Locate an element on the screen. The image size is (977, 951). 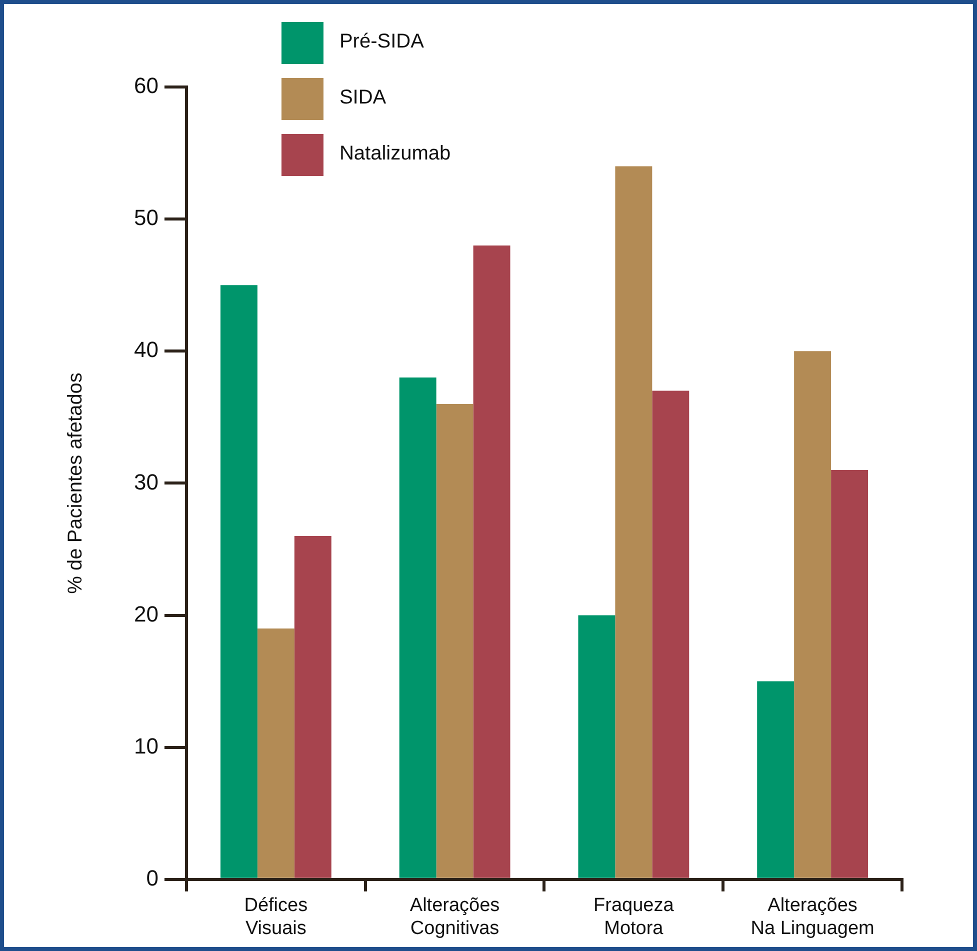
x-tick-label: Défices Visuais is located at coordinates (276, 917).